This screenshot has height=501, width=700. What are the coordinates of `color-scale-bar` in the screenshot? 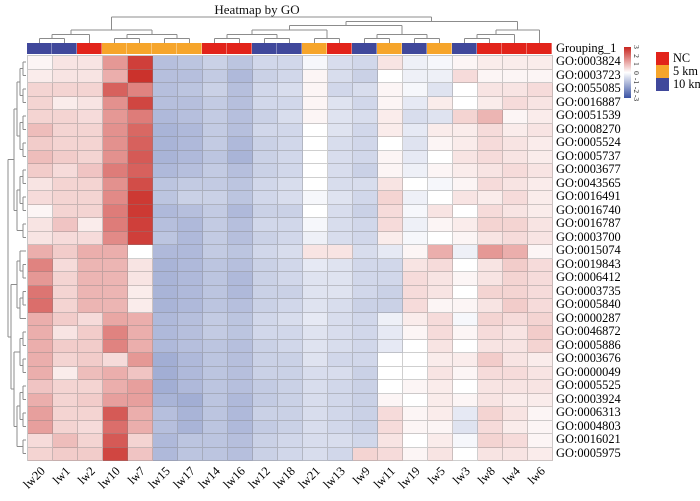 It's located at (627, 72).